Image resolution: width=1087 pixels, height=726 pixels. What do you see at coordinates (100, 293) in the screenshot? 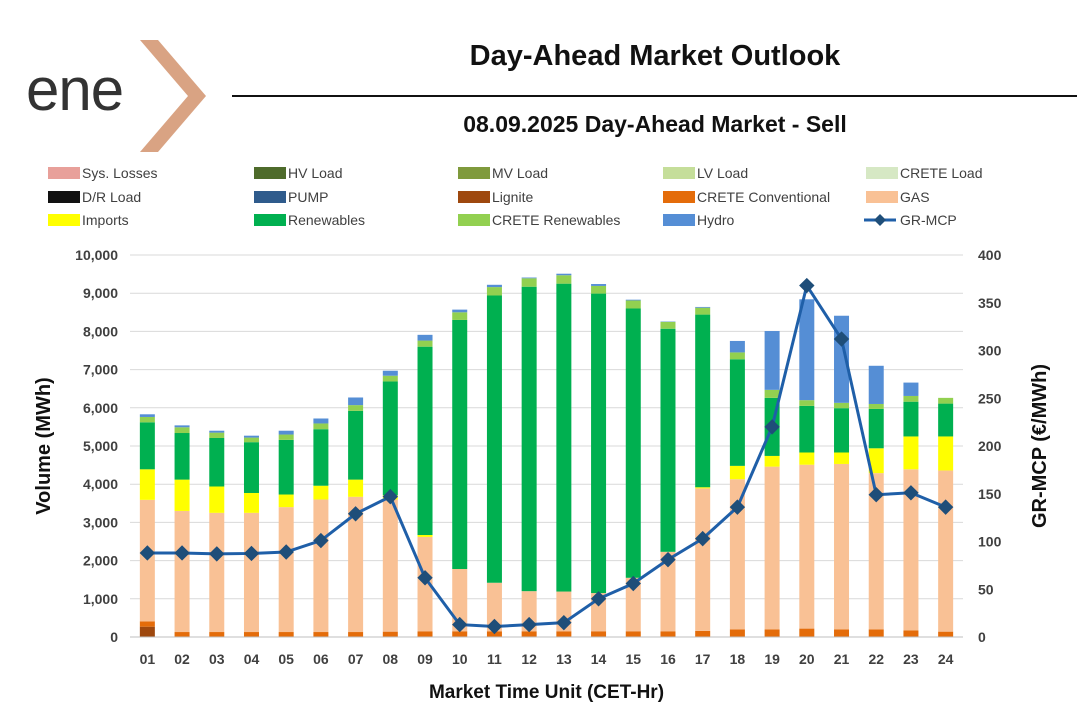
I see `y-tick-label: 9,000` at bounding box center [100, 293].